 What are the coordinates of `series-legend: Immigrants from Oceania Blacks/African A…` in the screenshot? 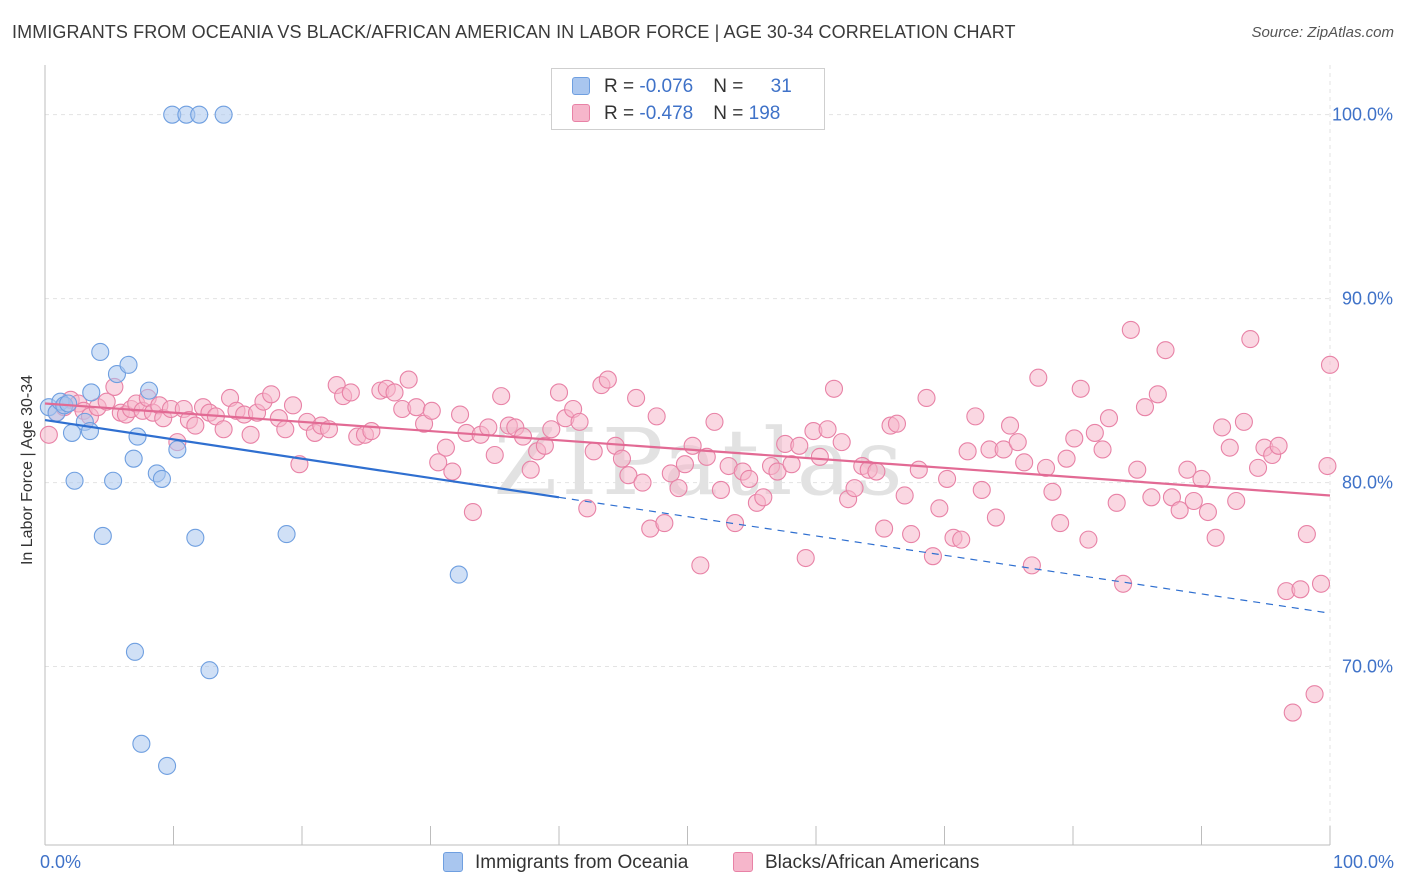 It's located at (703, 865).